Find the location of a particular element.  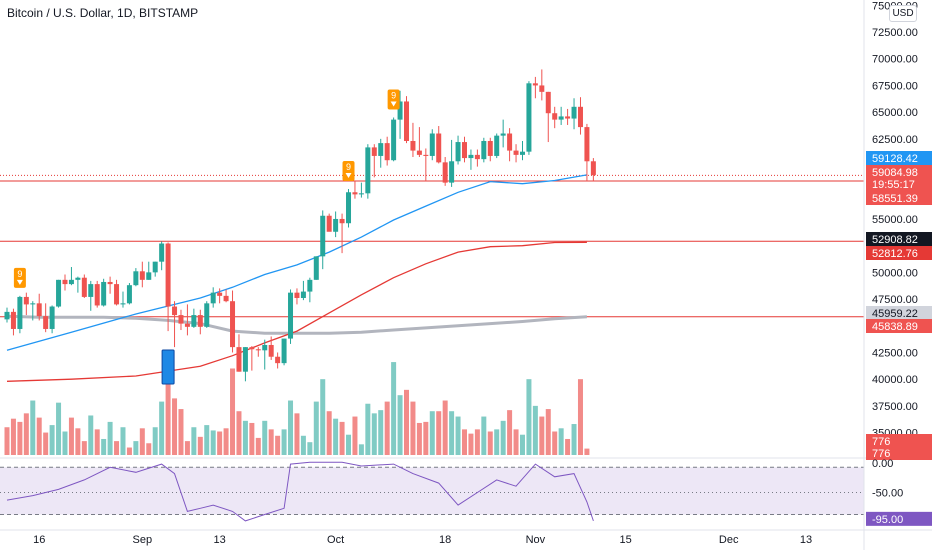

rsi-pane is located at coordinates (466, 486).